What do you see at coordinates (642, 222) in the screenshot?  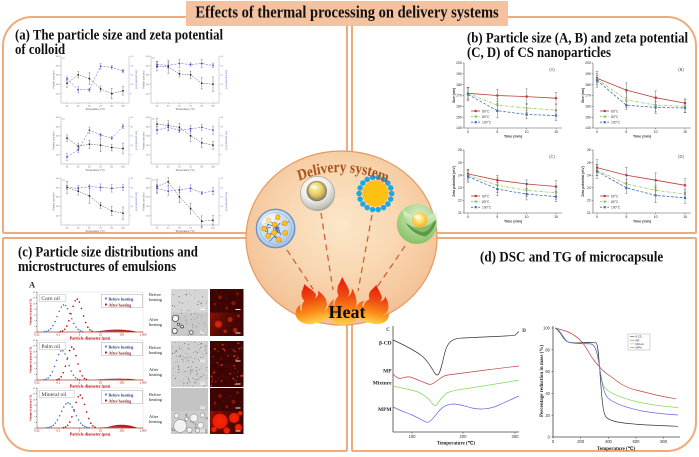 I see `svg-text: Time (min)` at bounding box center [642, 222].